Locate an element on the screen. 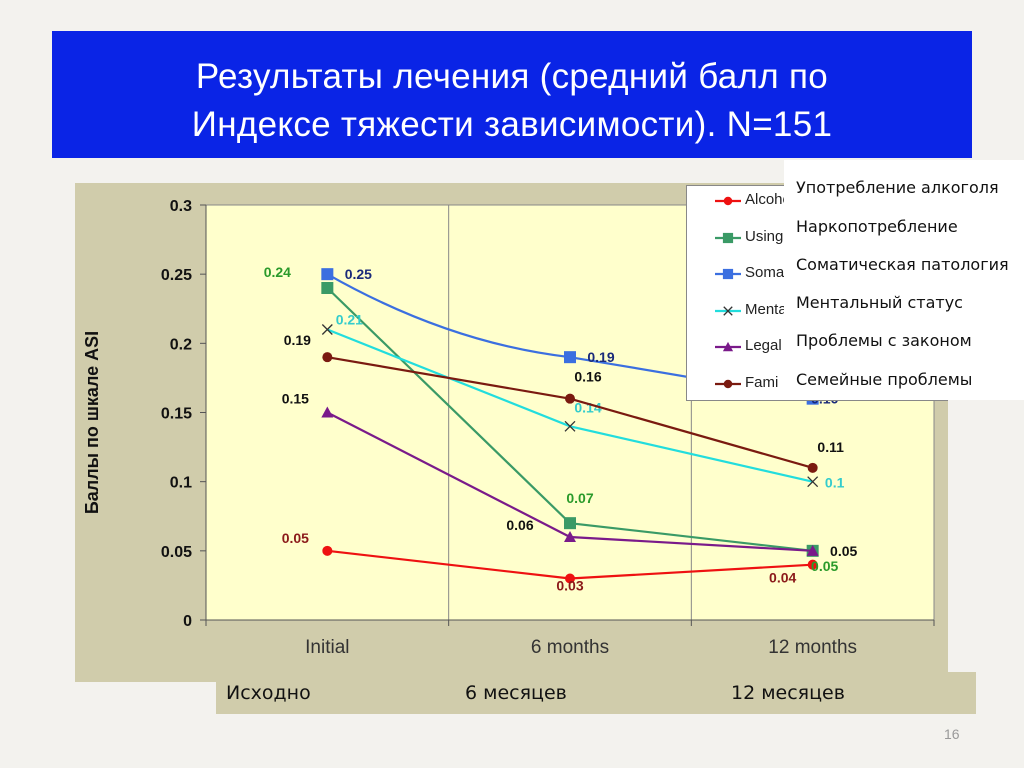 The image size is (1024, 768). legend-ru-family: Семейные проблемы is located at coordinates (884, 379).